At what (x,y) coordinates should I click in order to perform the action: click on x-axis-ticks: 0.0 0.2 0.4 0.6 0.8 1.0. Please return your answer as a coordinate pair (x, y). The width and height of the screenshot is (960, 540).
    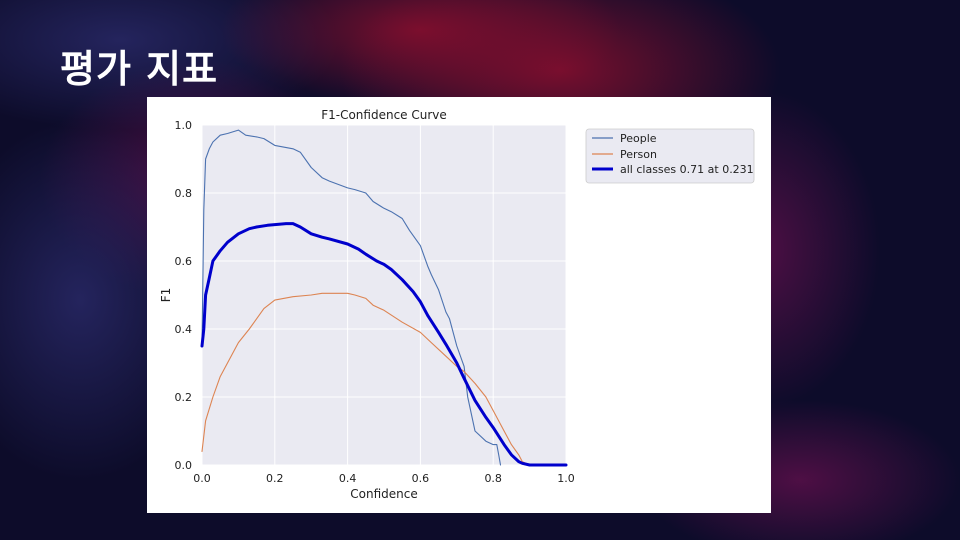
    Looking at the image, I should click on (384, 478).